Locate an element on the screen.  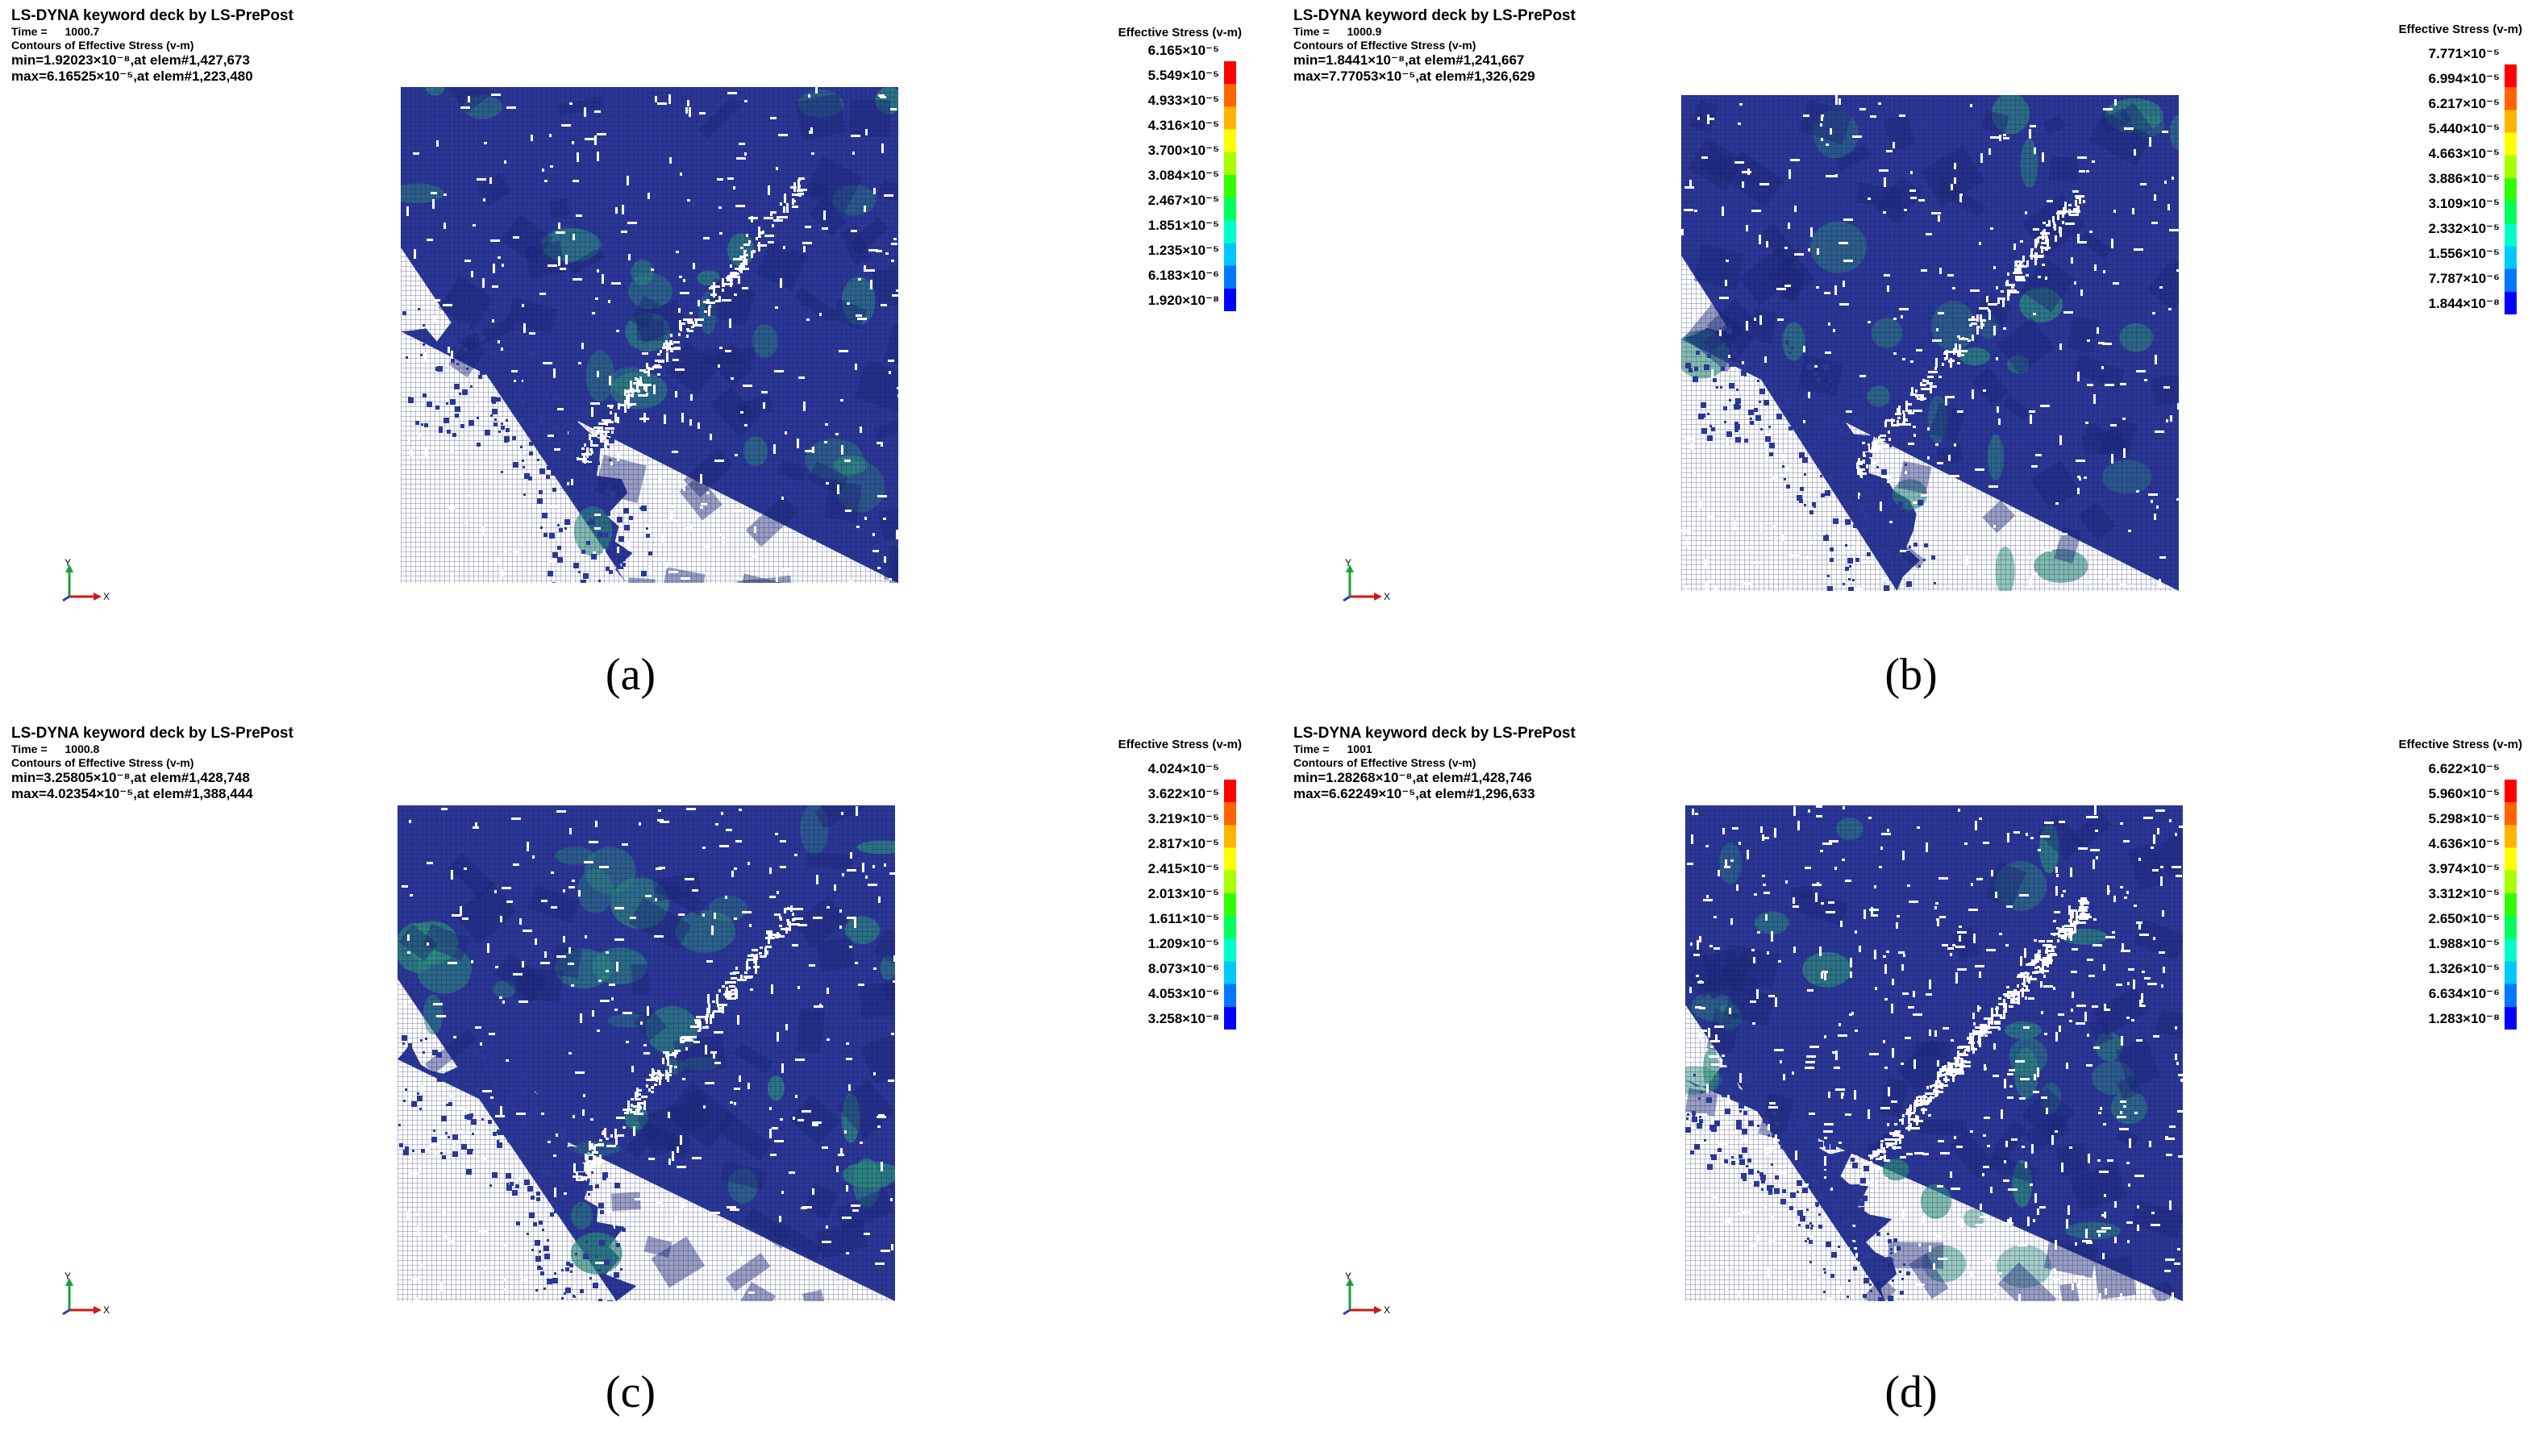
legend-label: 6.217×10⁻⁵ is located at coordinates (2464, 104).